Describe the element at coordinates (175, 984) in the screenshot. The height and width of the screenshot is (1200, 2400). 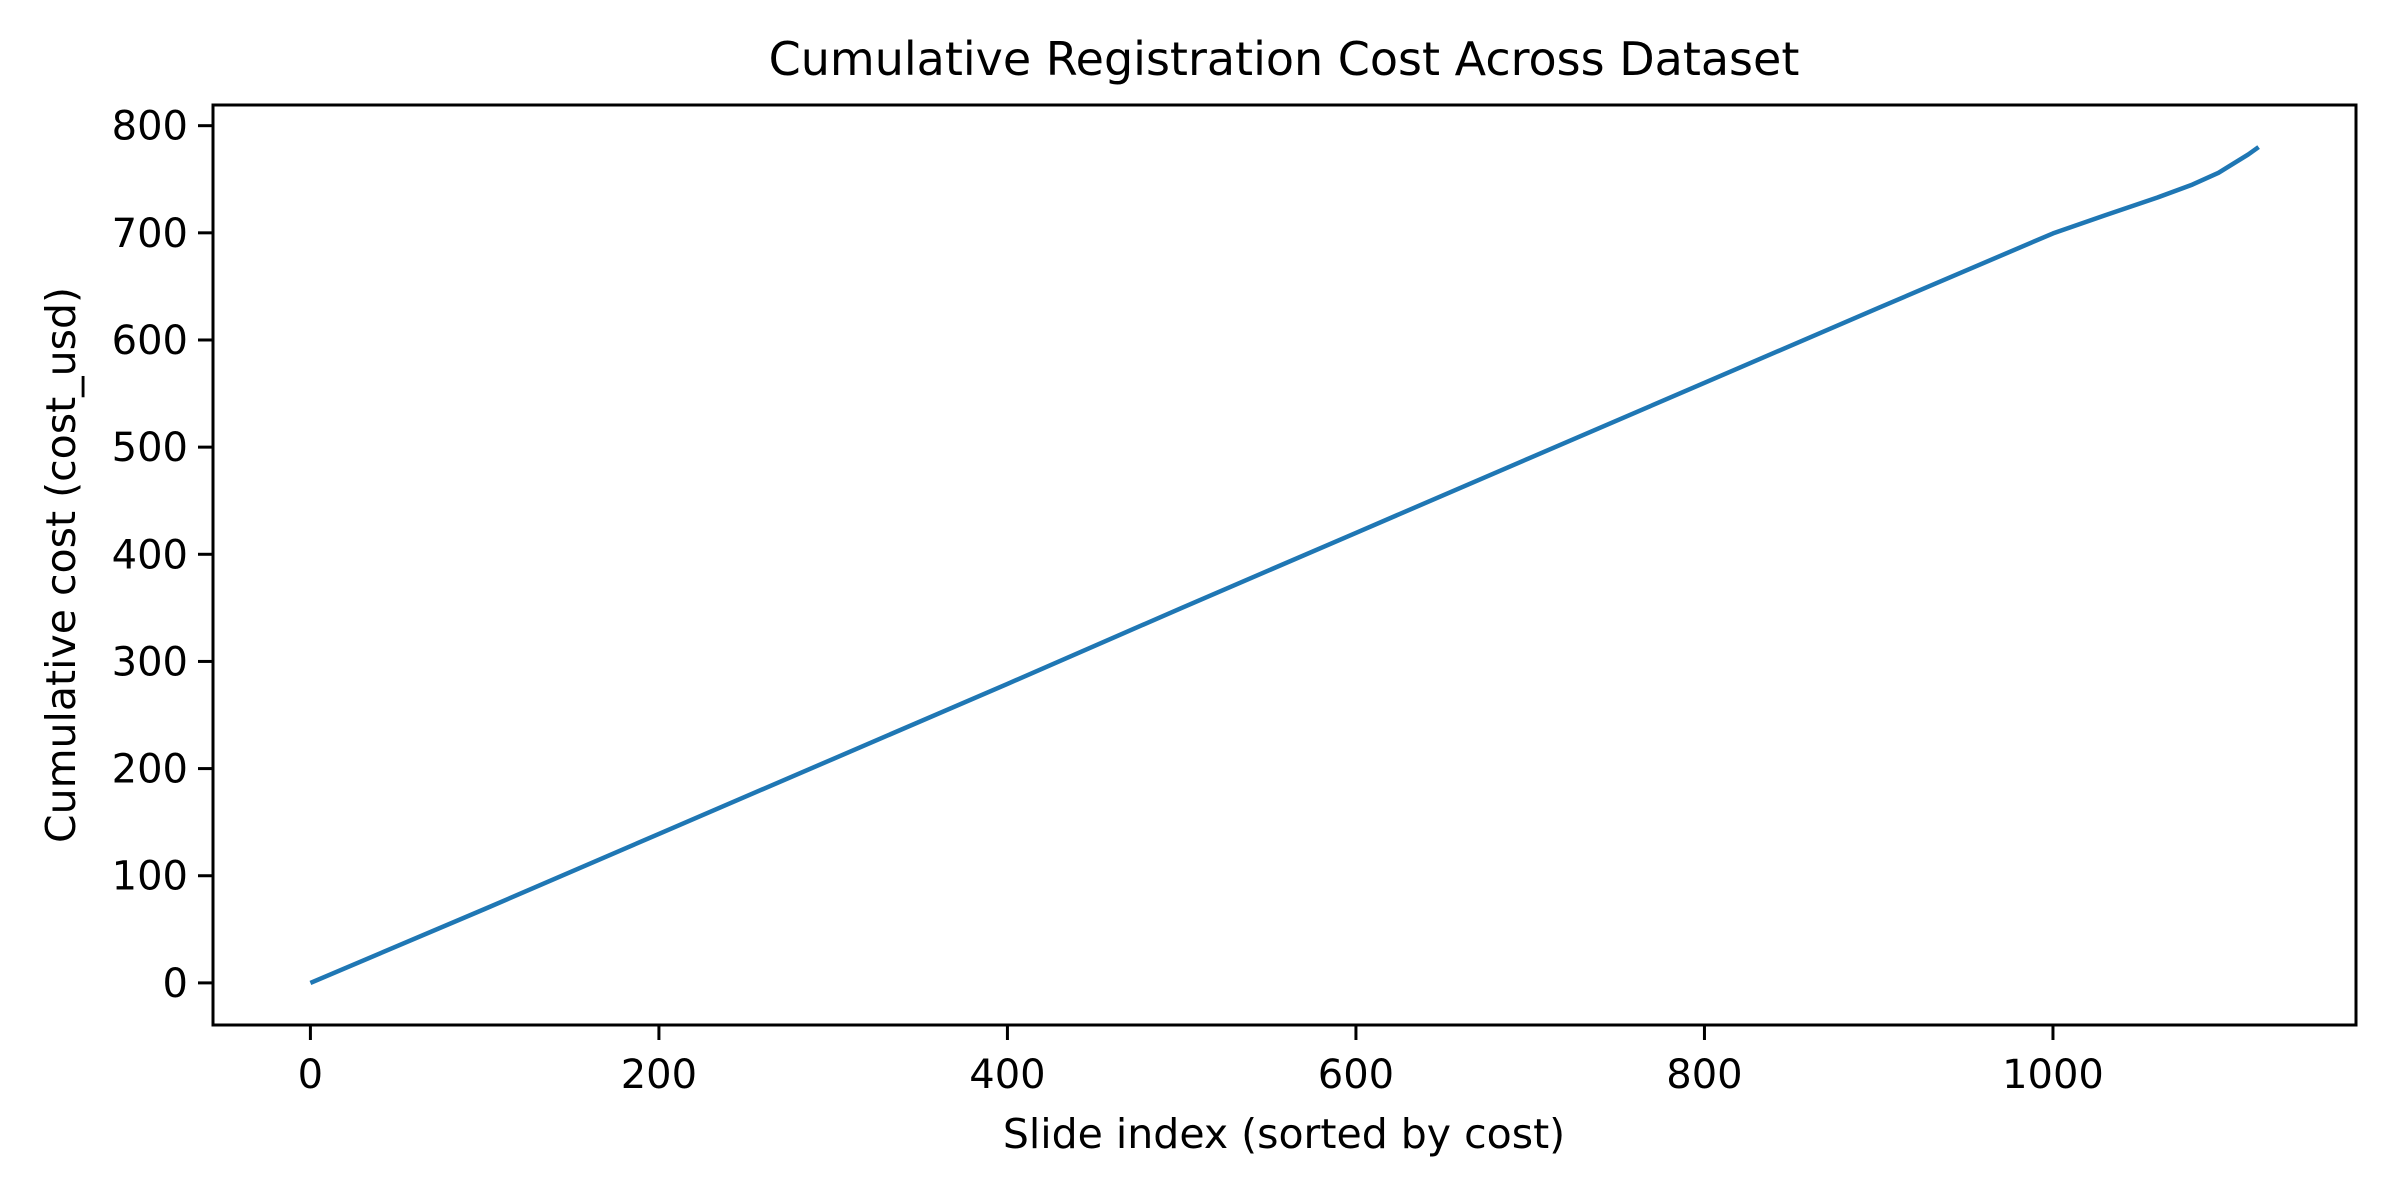
I see `y-tick-label: 0` at that location.